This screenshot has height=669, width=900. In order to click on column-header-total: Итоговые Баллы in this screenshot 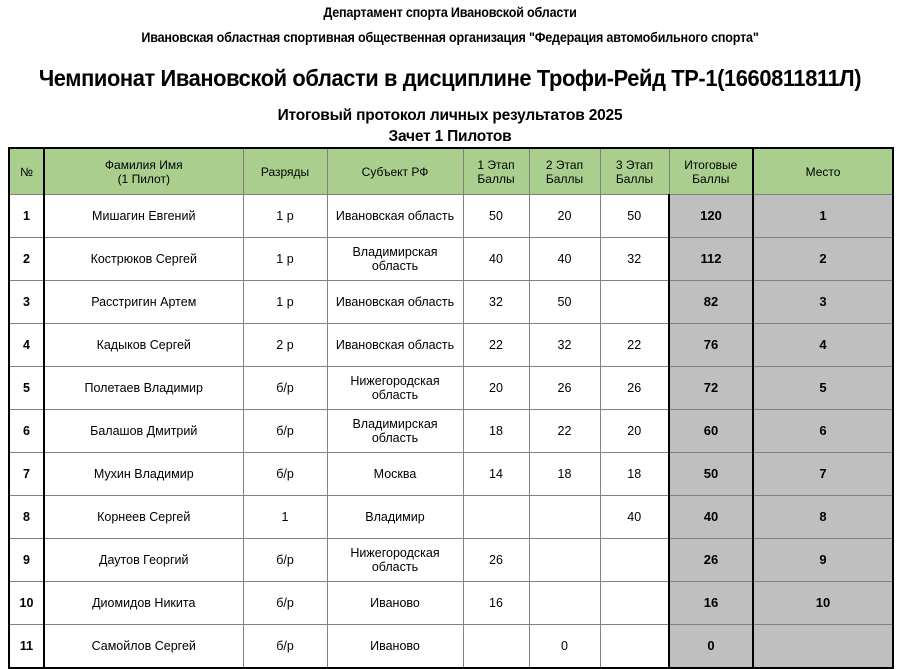, I will do `click(711, 171)`.